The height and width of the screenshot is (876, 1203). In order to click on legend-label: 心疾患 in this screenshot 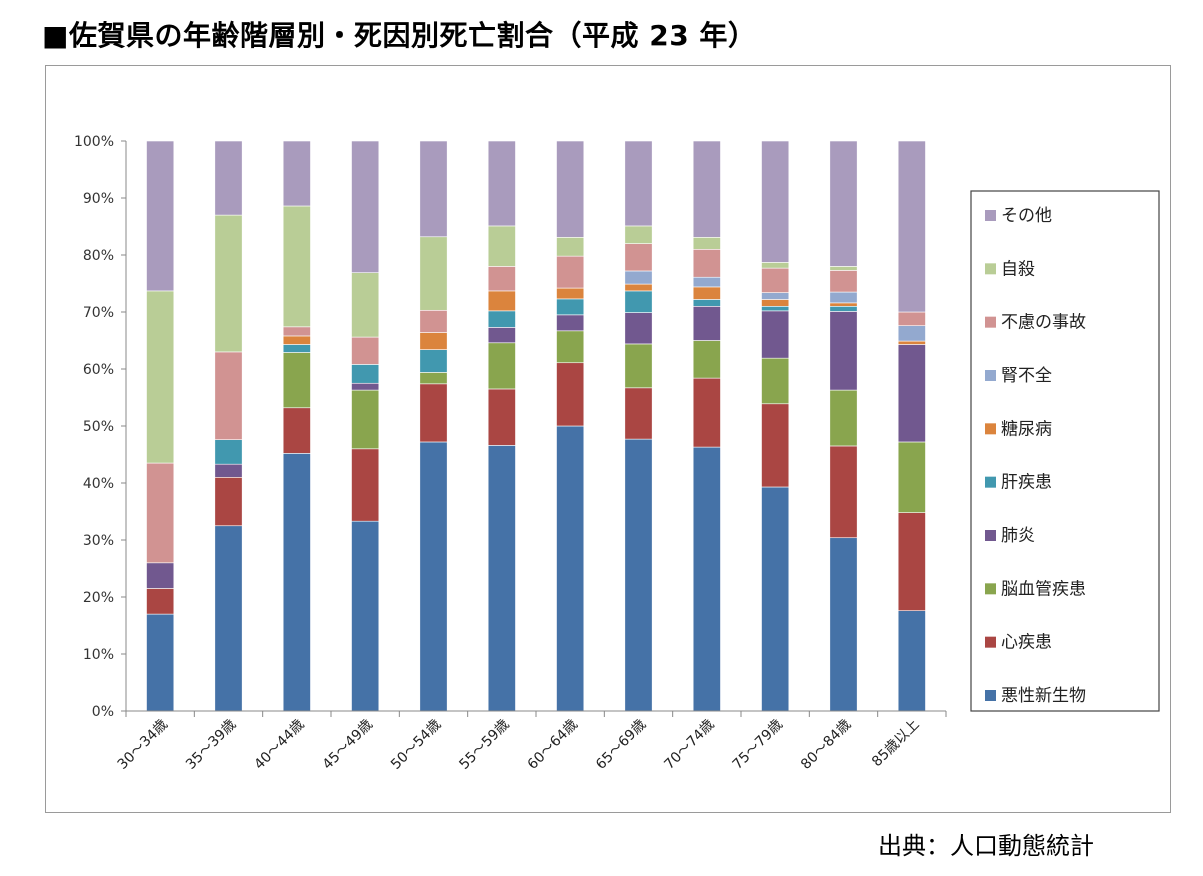, I will do `click(1026, 643)`.